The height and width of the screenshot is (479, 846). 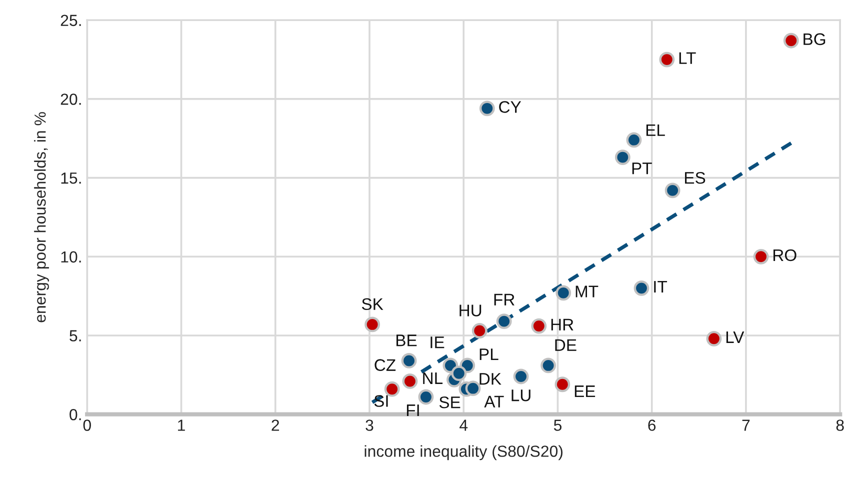 I want to click on annotation: LV, so click(x=735, y=337).